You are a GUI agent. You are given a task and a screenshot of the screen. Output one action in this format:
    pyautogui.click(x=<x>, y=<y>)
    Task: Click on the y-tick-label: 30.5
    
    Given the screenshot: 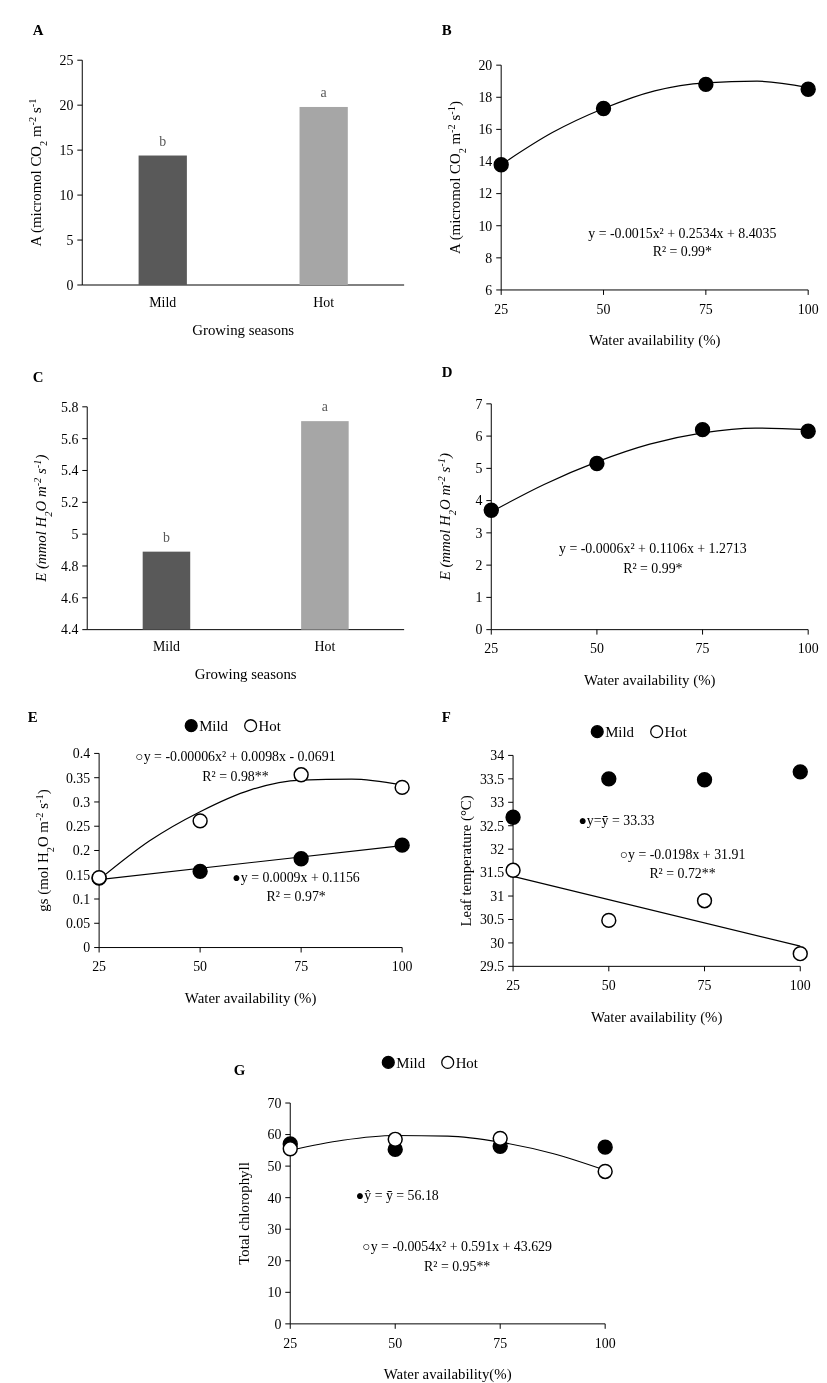 What is the action you would take?
    pyautogui.click(x=492, y=920)
    